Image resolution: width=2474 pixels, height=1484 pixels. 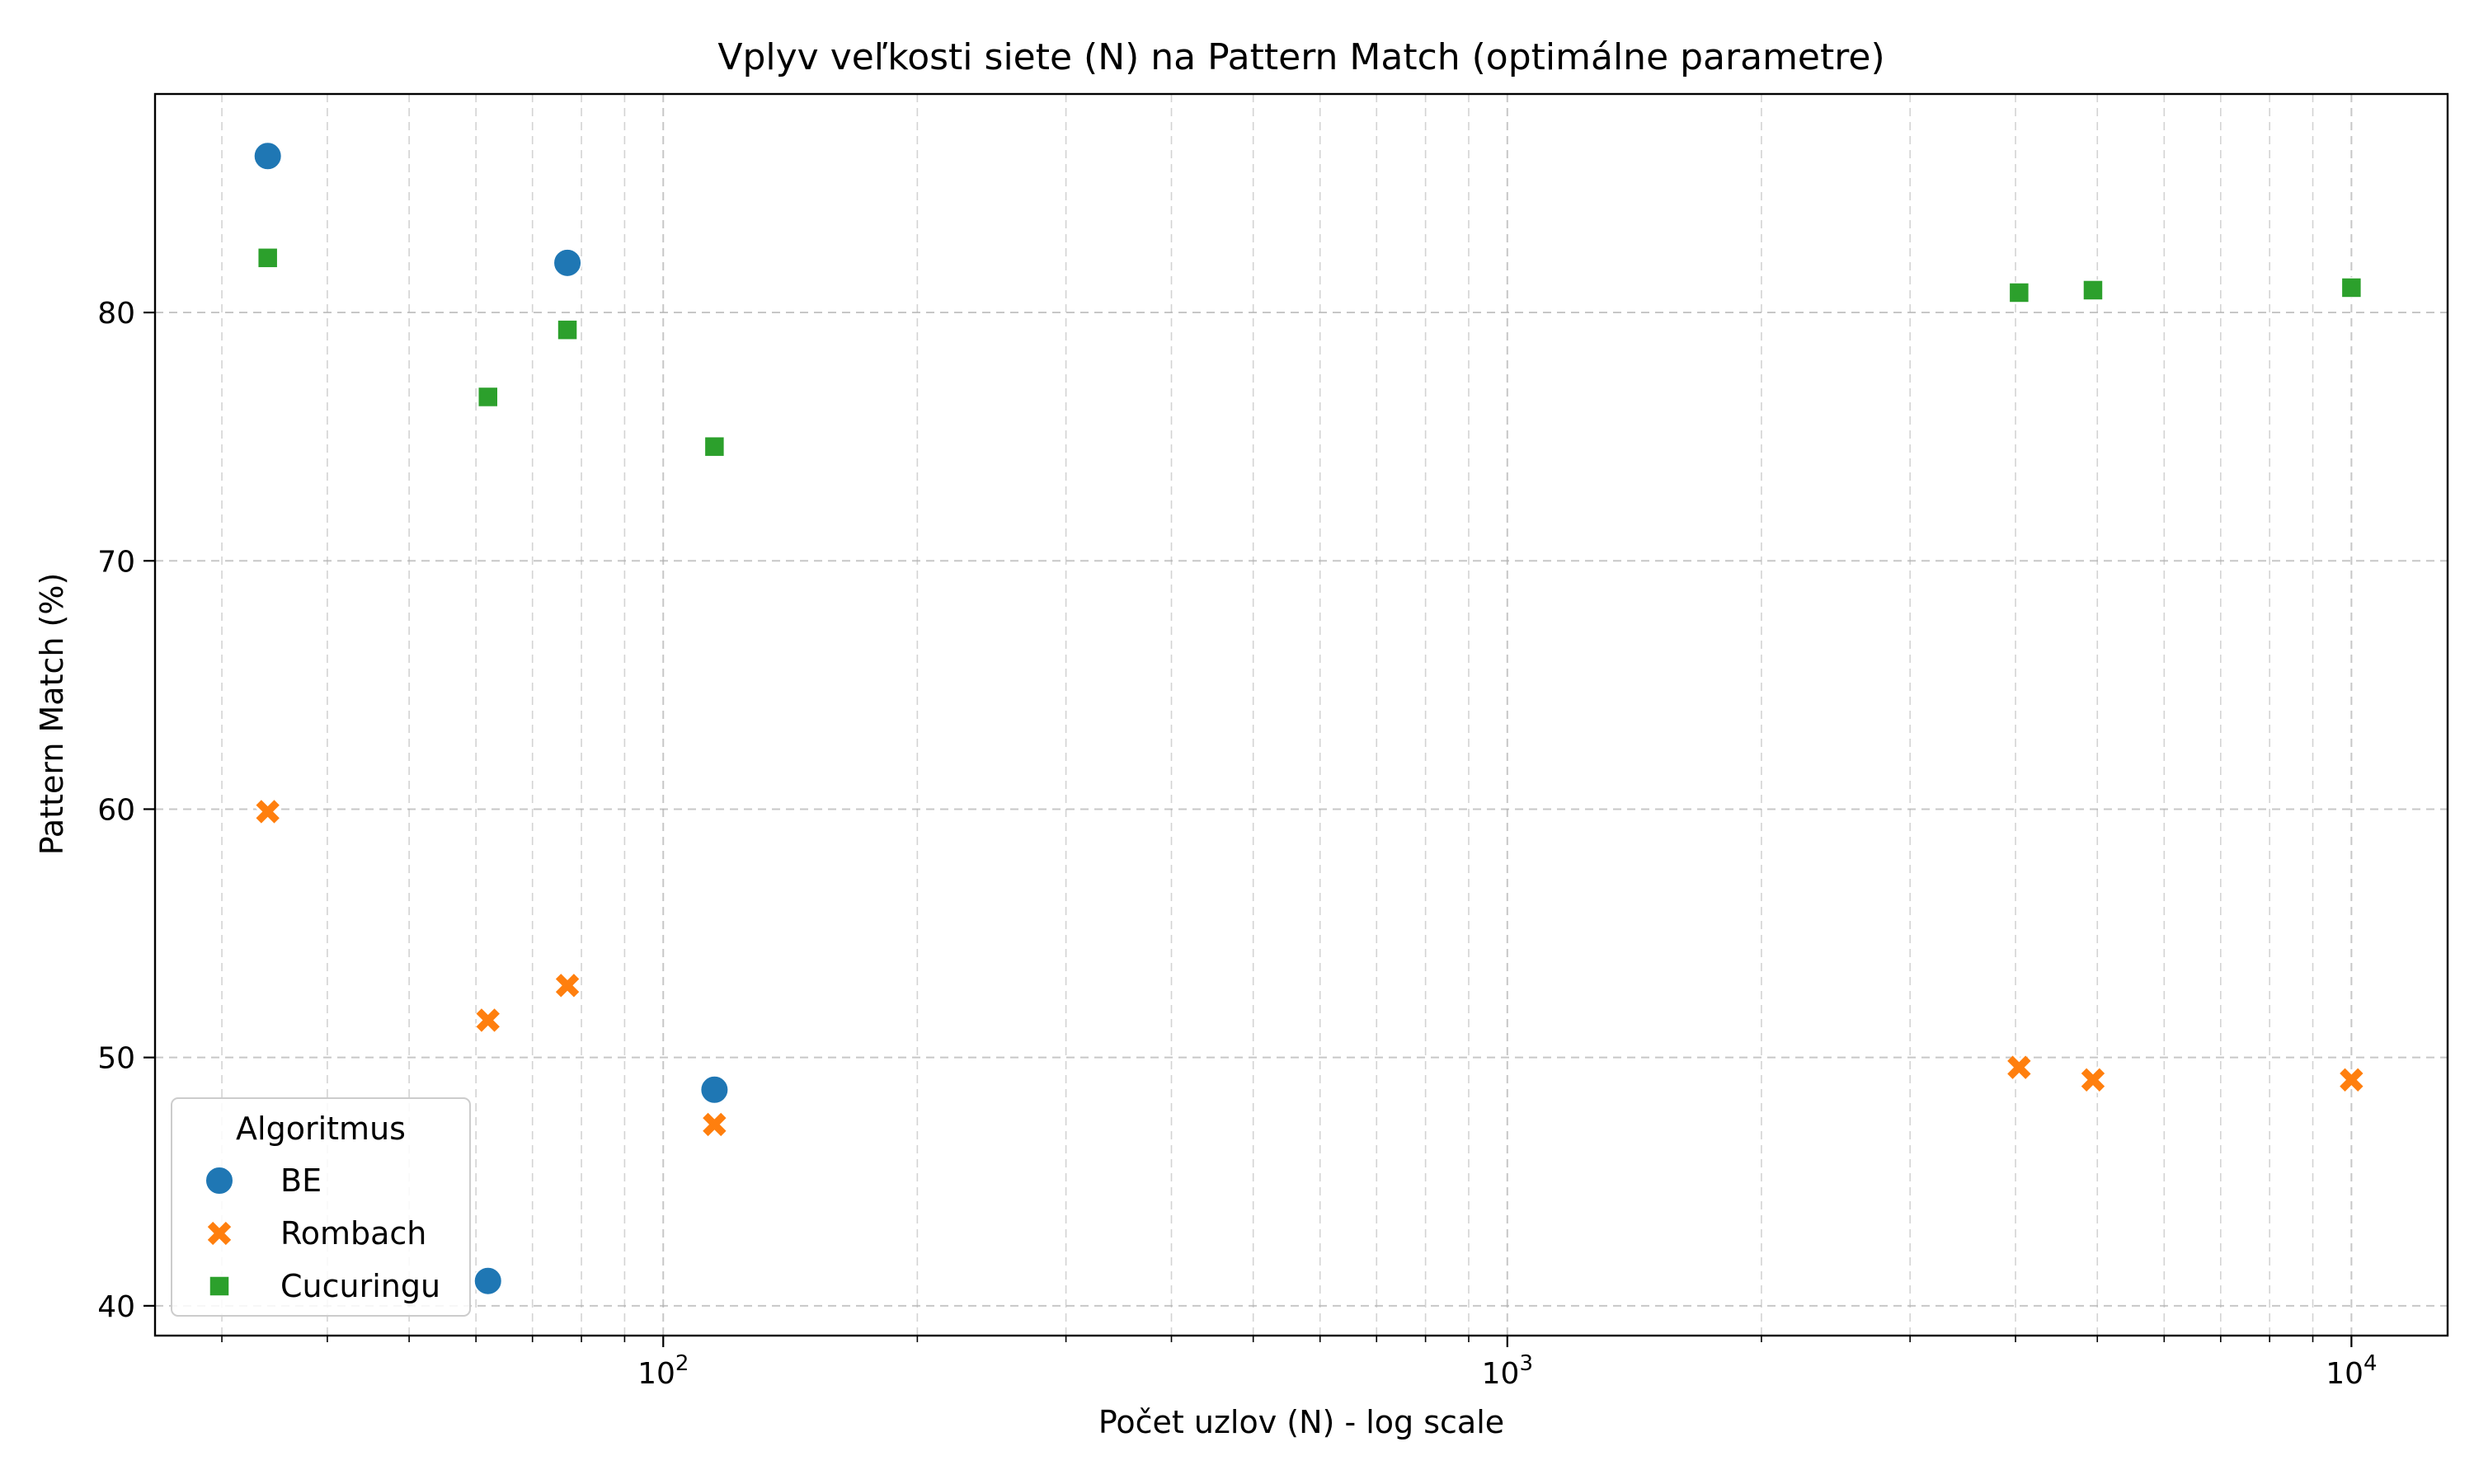 I want to click on legend-label: Cucuringu, so click(x=360, y=1286).